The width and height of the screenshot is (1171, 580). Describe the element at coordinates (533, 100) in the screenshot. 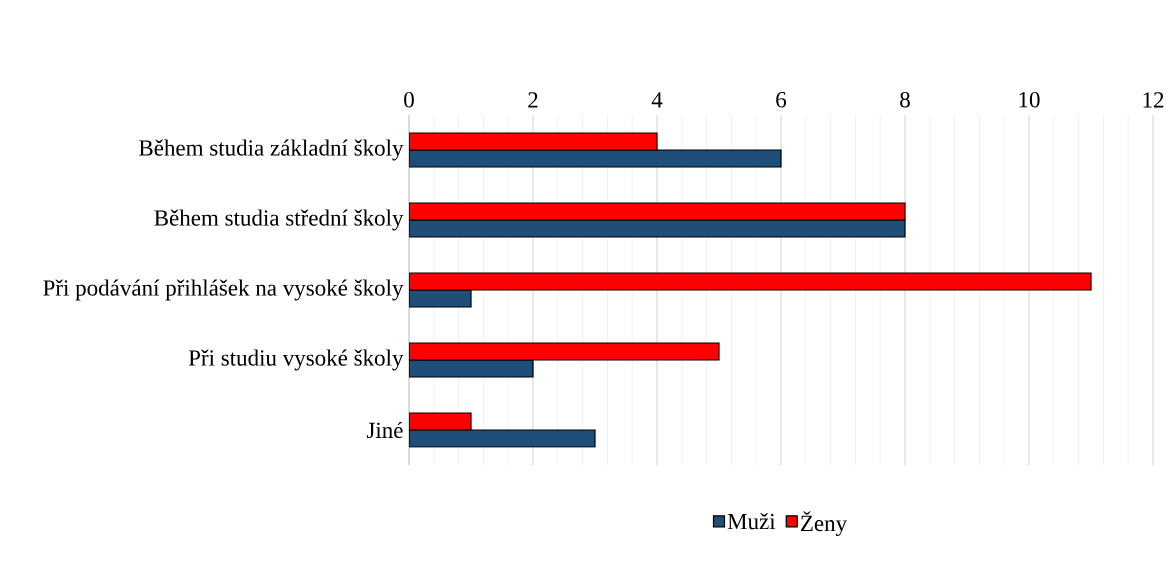

I see `x-tick-label: 2` at that location.